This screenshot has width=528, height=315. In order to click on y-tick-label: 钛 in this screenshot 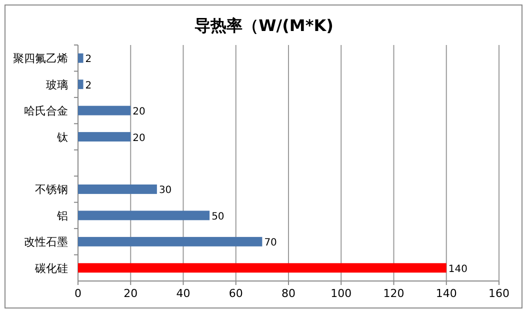, I will do `click(62, 137)`.